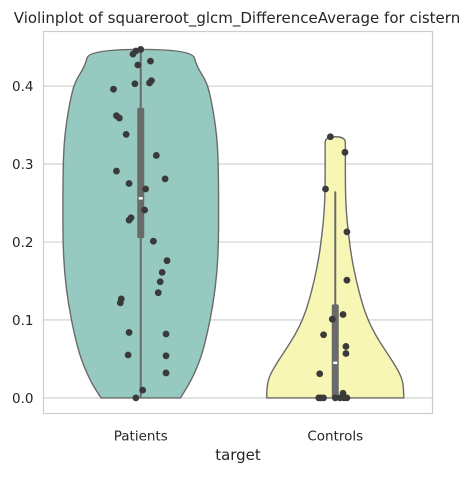 The height and width of the screenshot is (478, 467). I want to click on y-tick-label: 0.2, so click(22, 243).